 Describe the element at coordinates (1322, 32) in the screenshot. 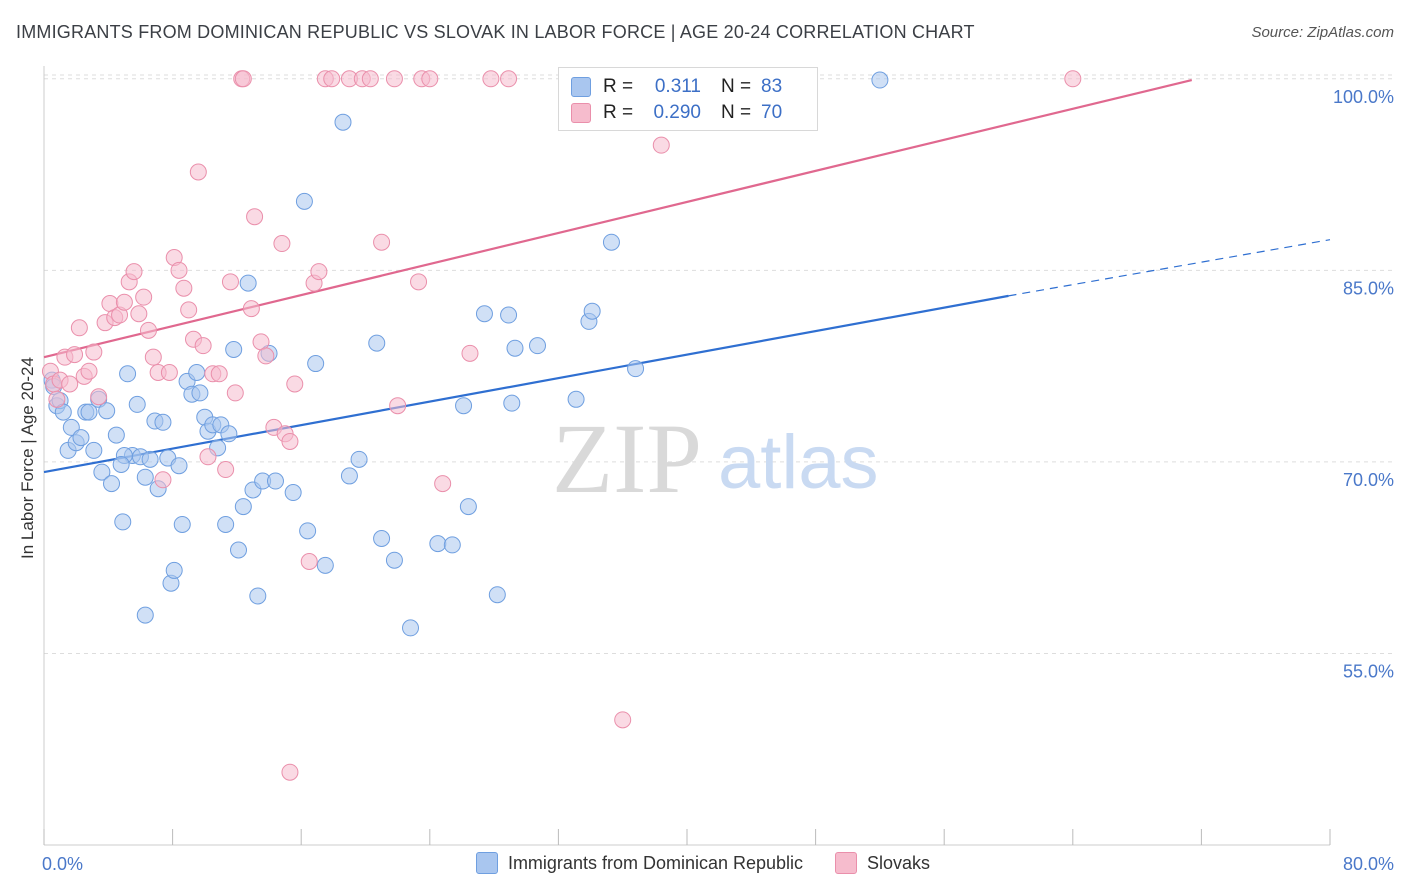

I see `source-label: Source: ZipAtlas.com` at that location.